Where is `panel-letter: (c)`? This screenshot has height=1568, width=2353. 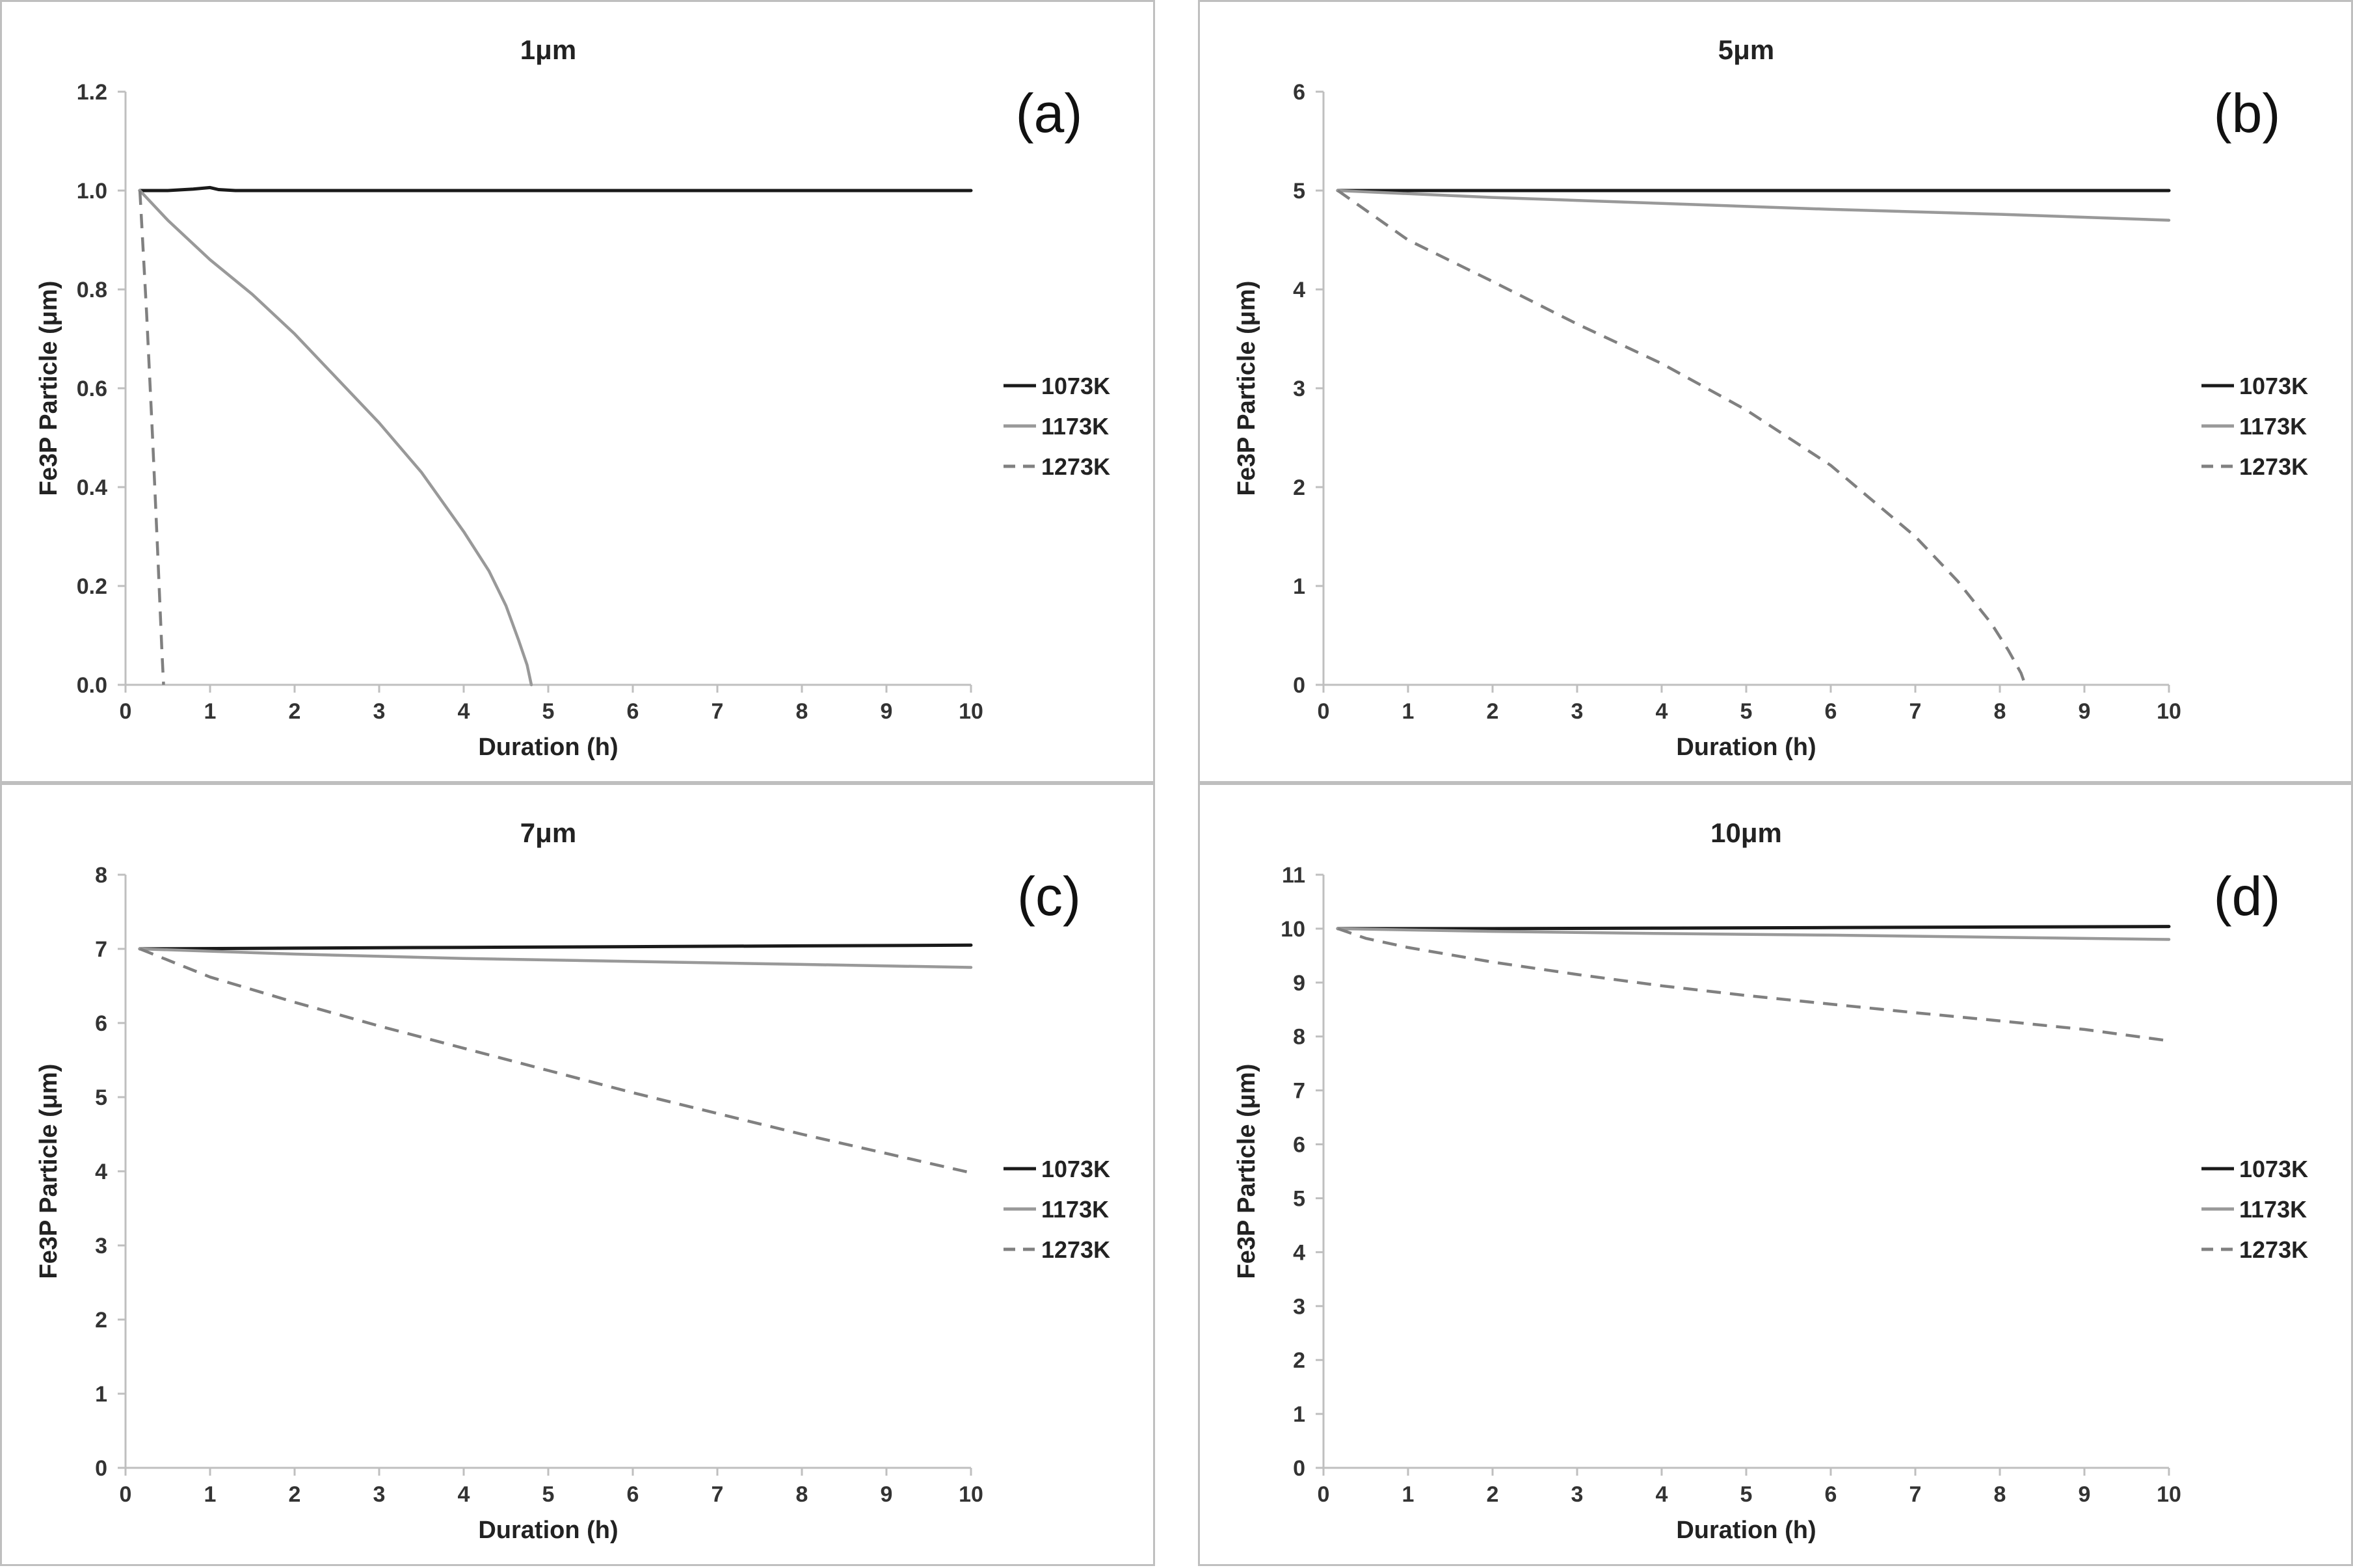
panel-letter: (c) is located at coordinates (1049, 896).